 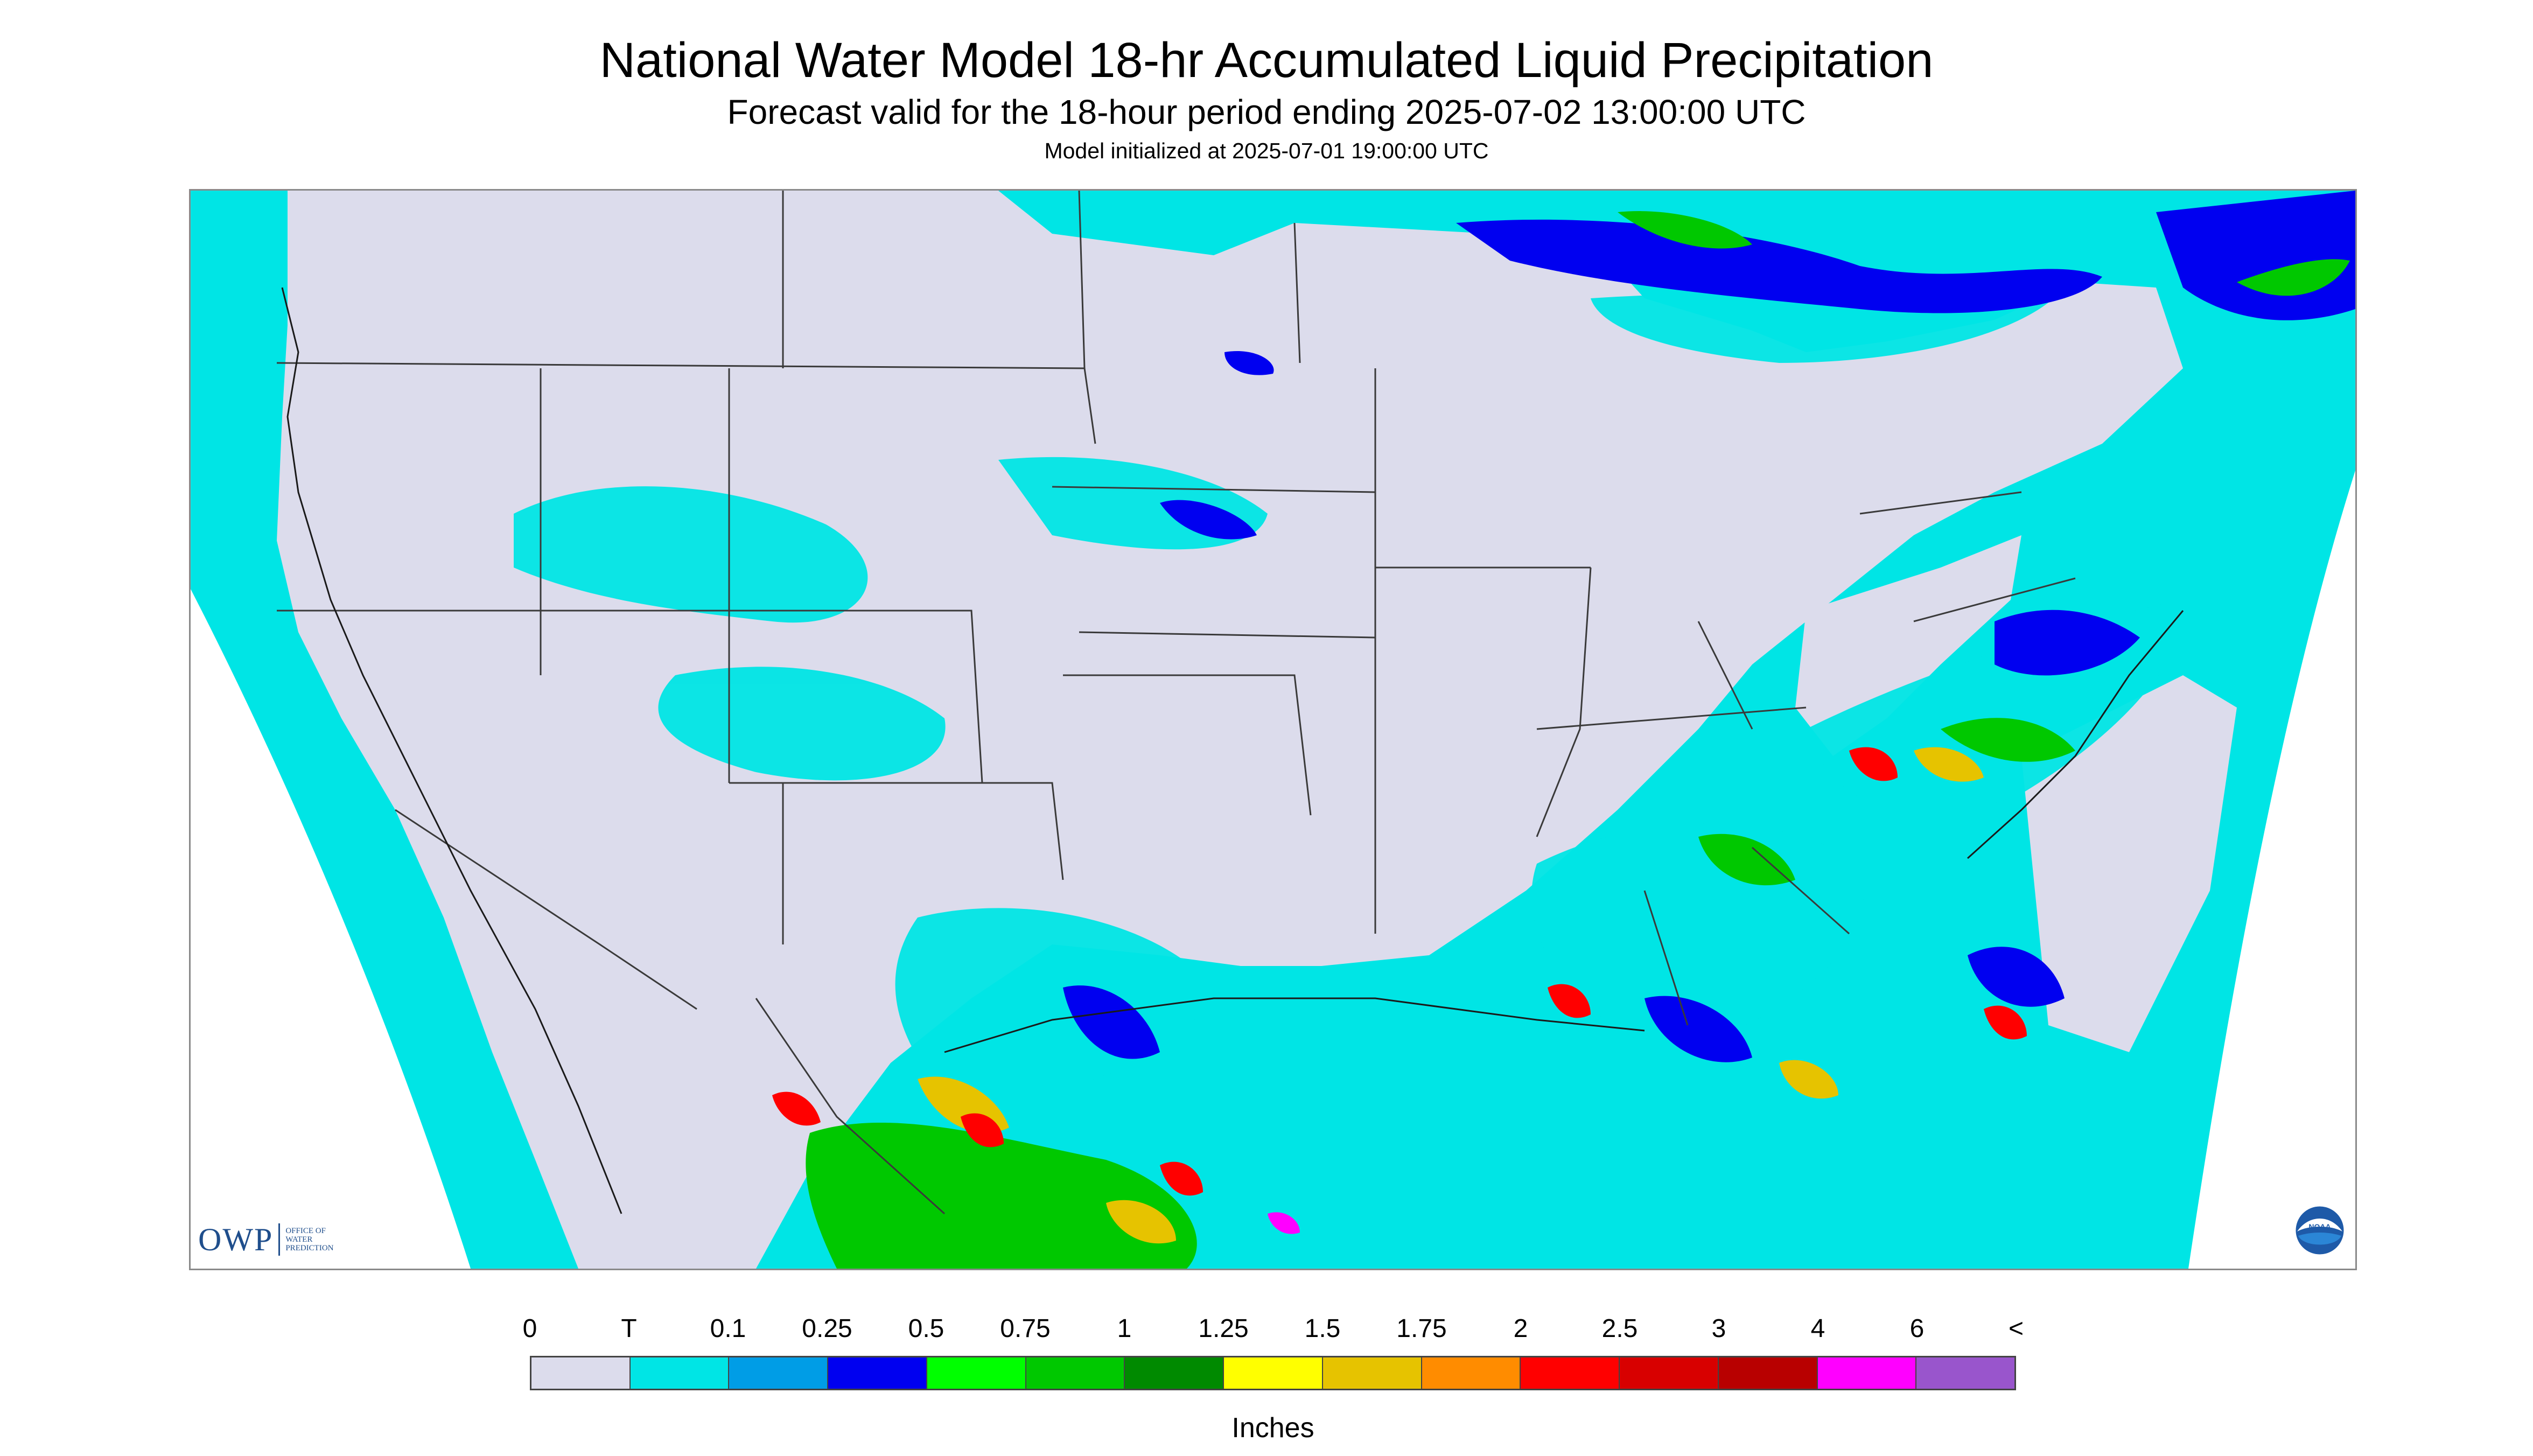 I want to click on legend-tick-label: 4, so click(x=1818, y=1328).